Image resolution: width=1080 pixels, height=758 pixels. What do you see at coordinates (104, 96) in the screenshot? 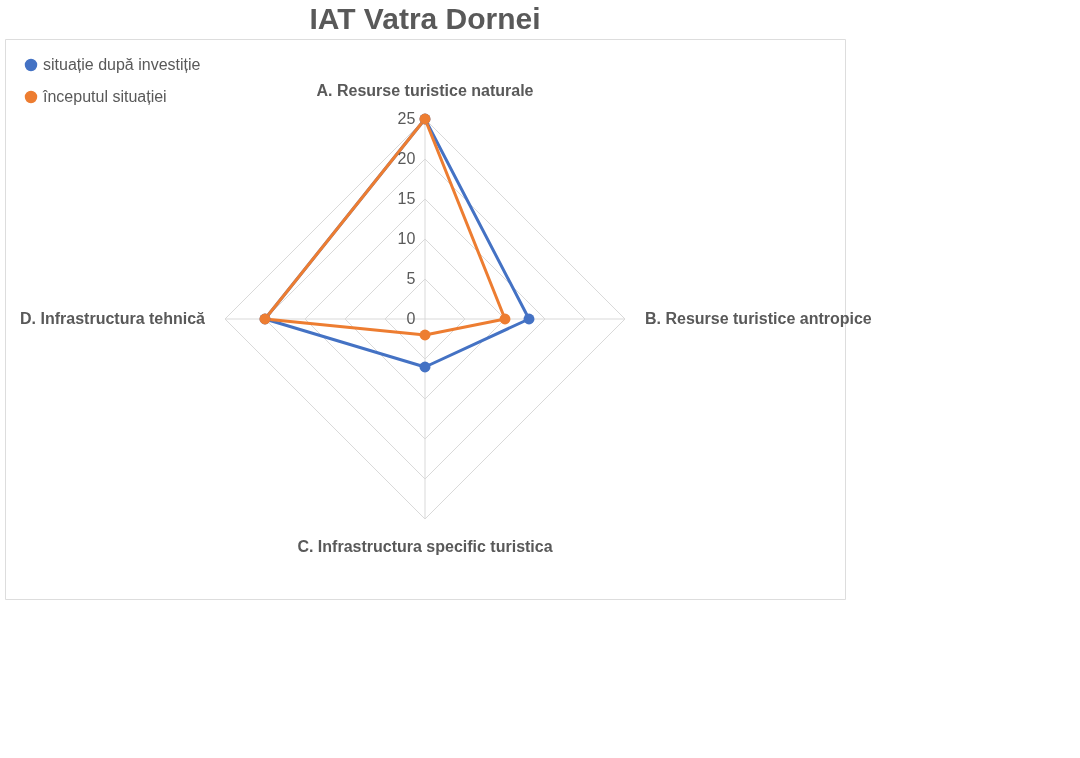
I see `legend-label: începutul situației` at bounding box center [104, 96].